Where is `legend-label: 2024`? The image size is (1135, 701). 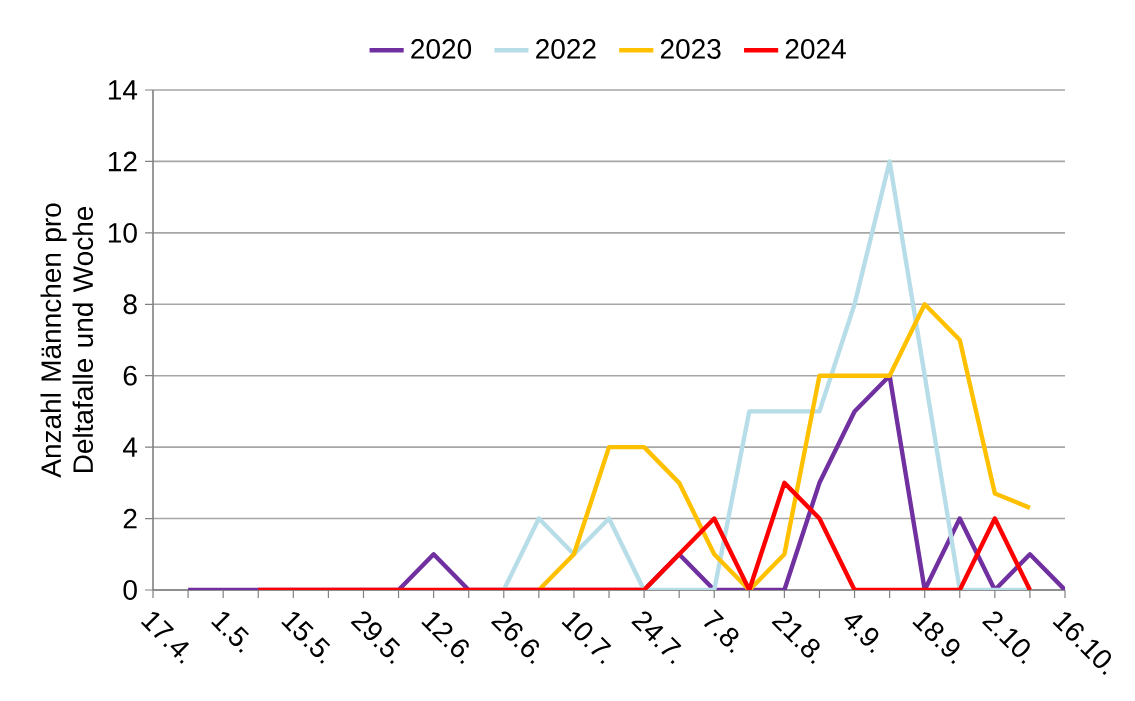 legend-label: 2024 is located at coordinates (815, 49).